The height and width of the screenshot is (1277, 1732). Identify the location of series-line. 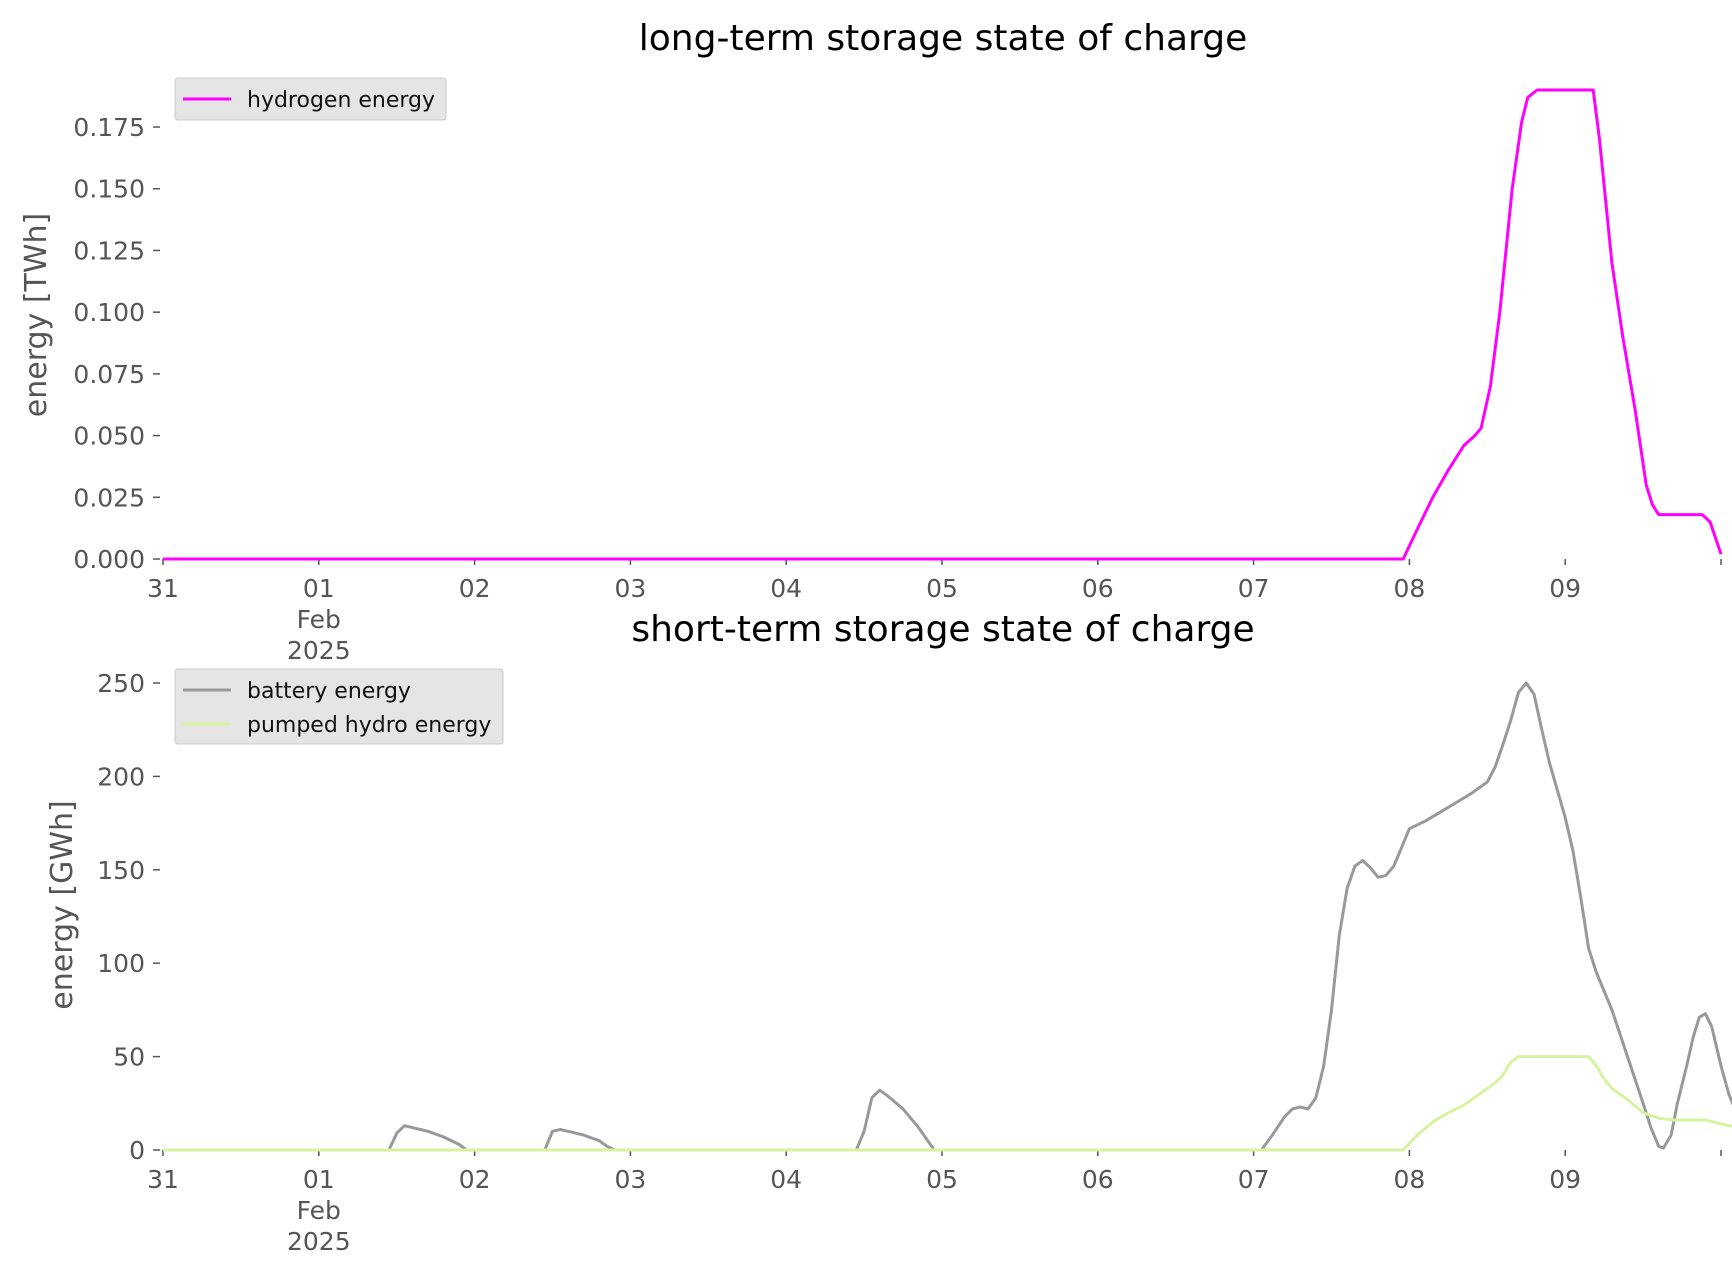
(947, 1103).